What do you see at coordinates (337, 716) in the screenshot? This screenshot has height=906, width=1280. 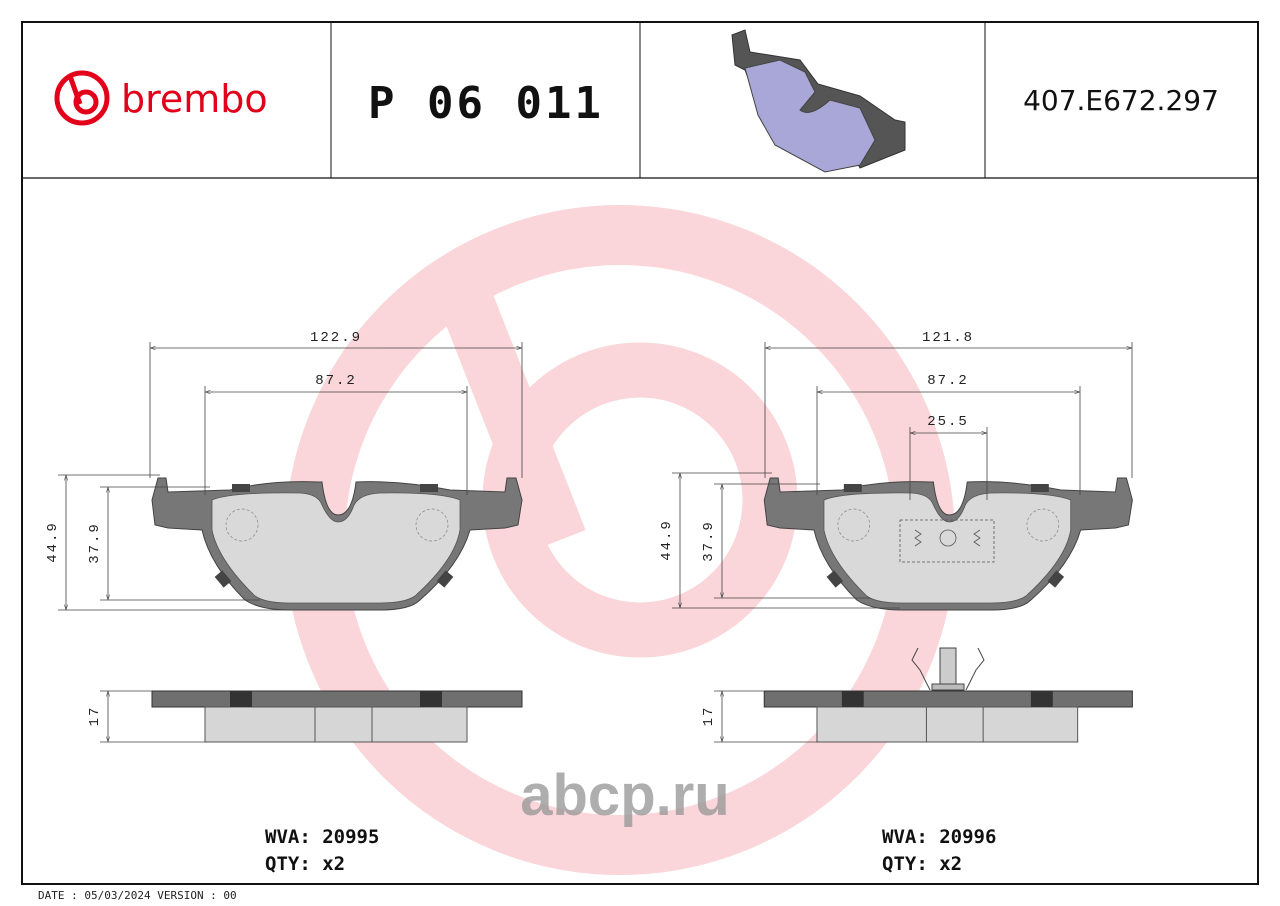 I see `pad-side-left` at bounding box center [337, 716].